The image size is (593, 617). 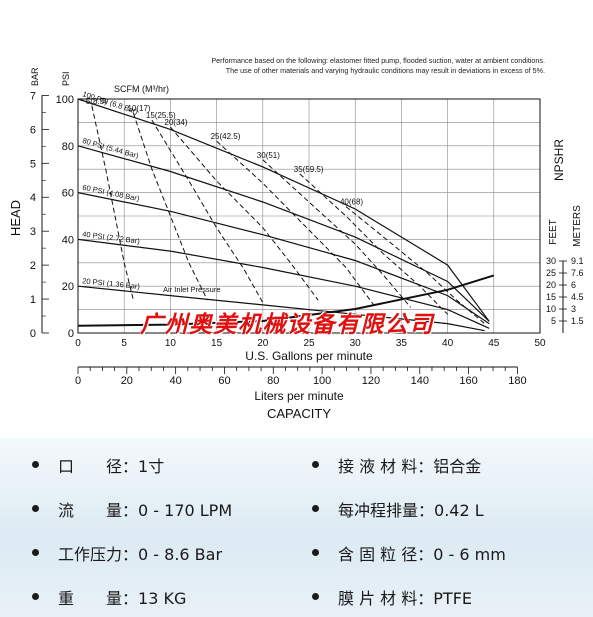 What do you see at coordinates (386, 554) in the screenshot?
I see `spec-label: 含 固 粒 径：` at bounding box center [386, 554].